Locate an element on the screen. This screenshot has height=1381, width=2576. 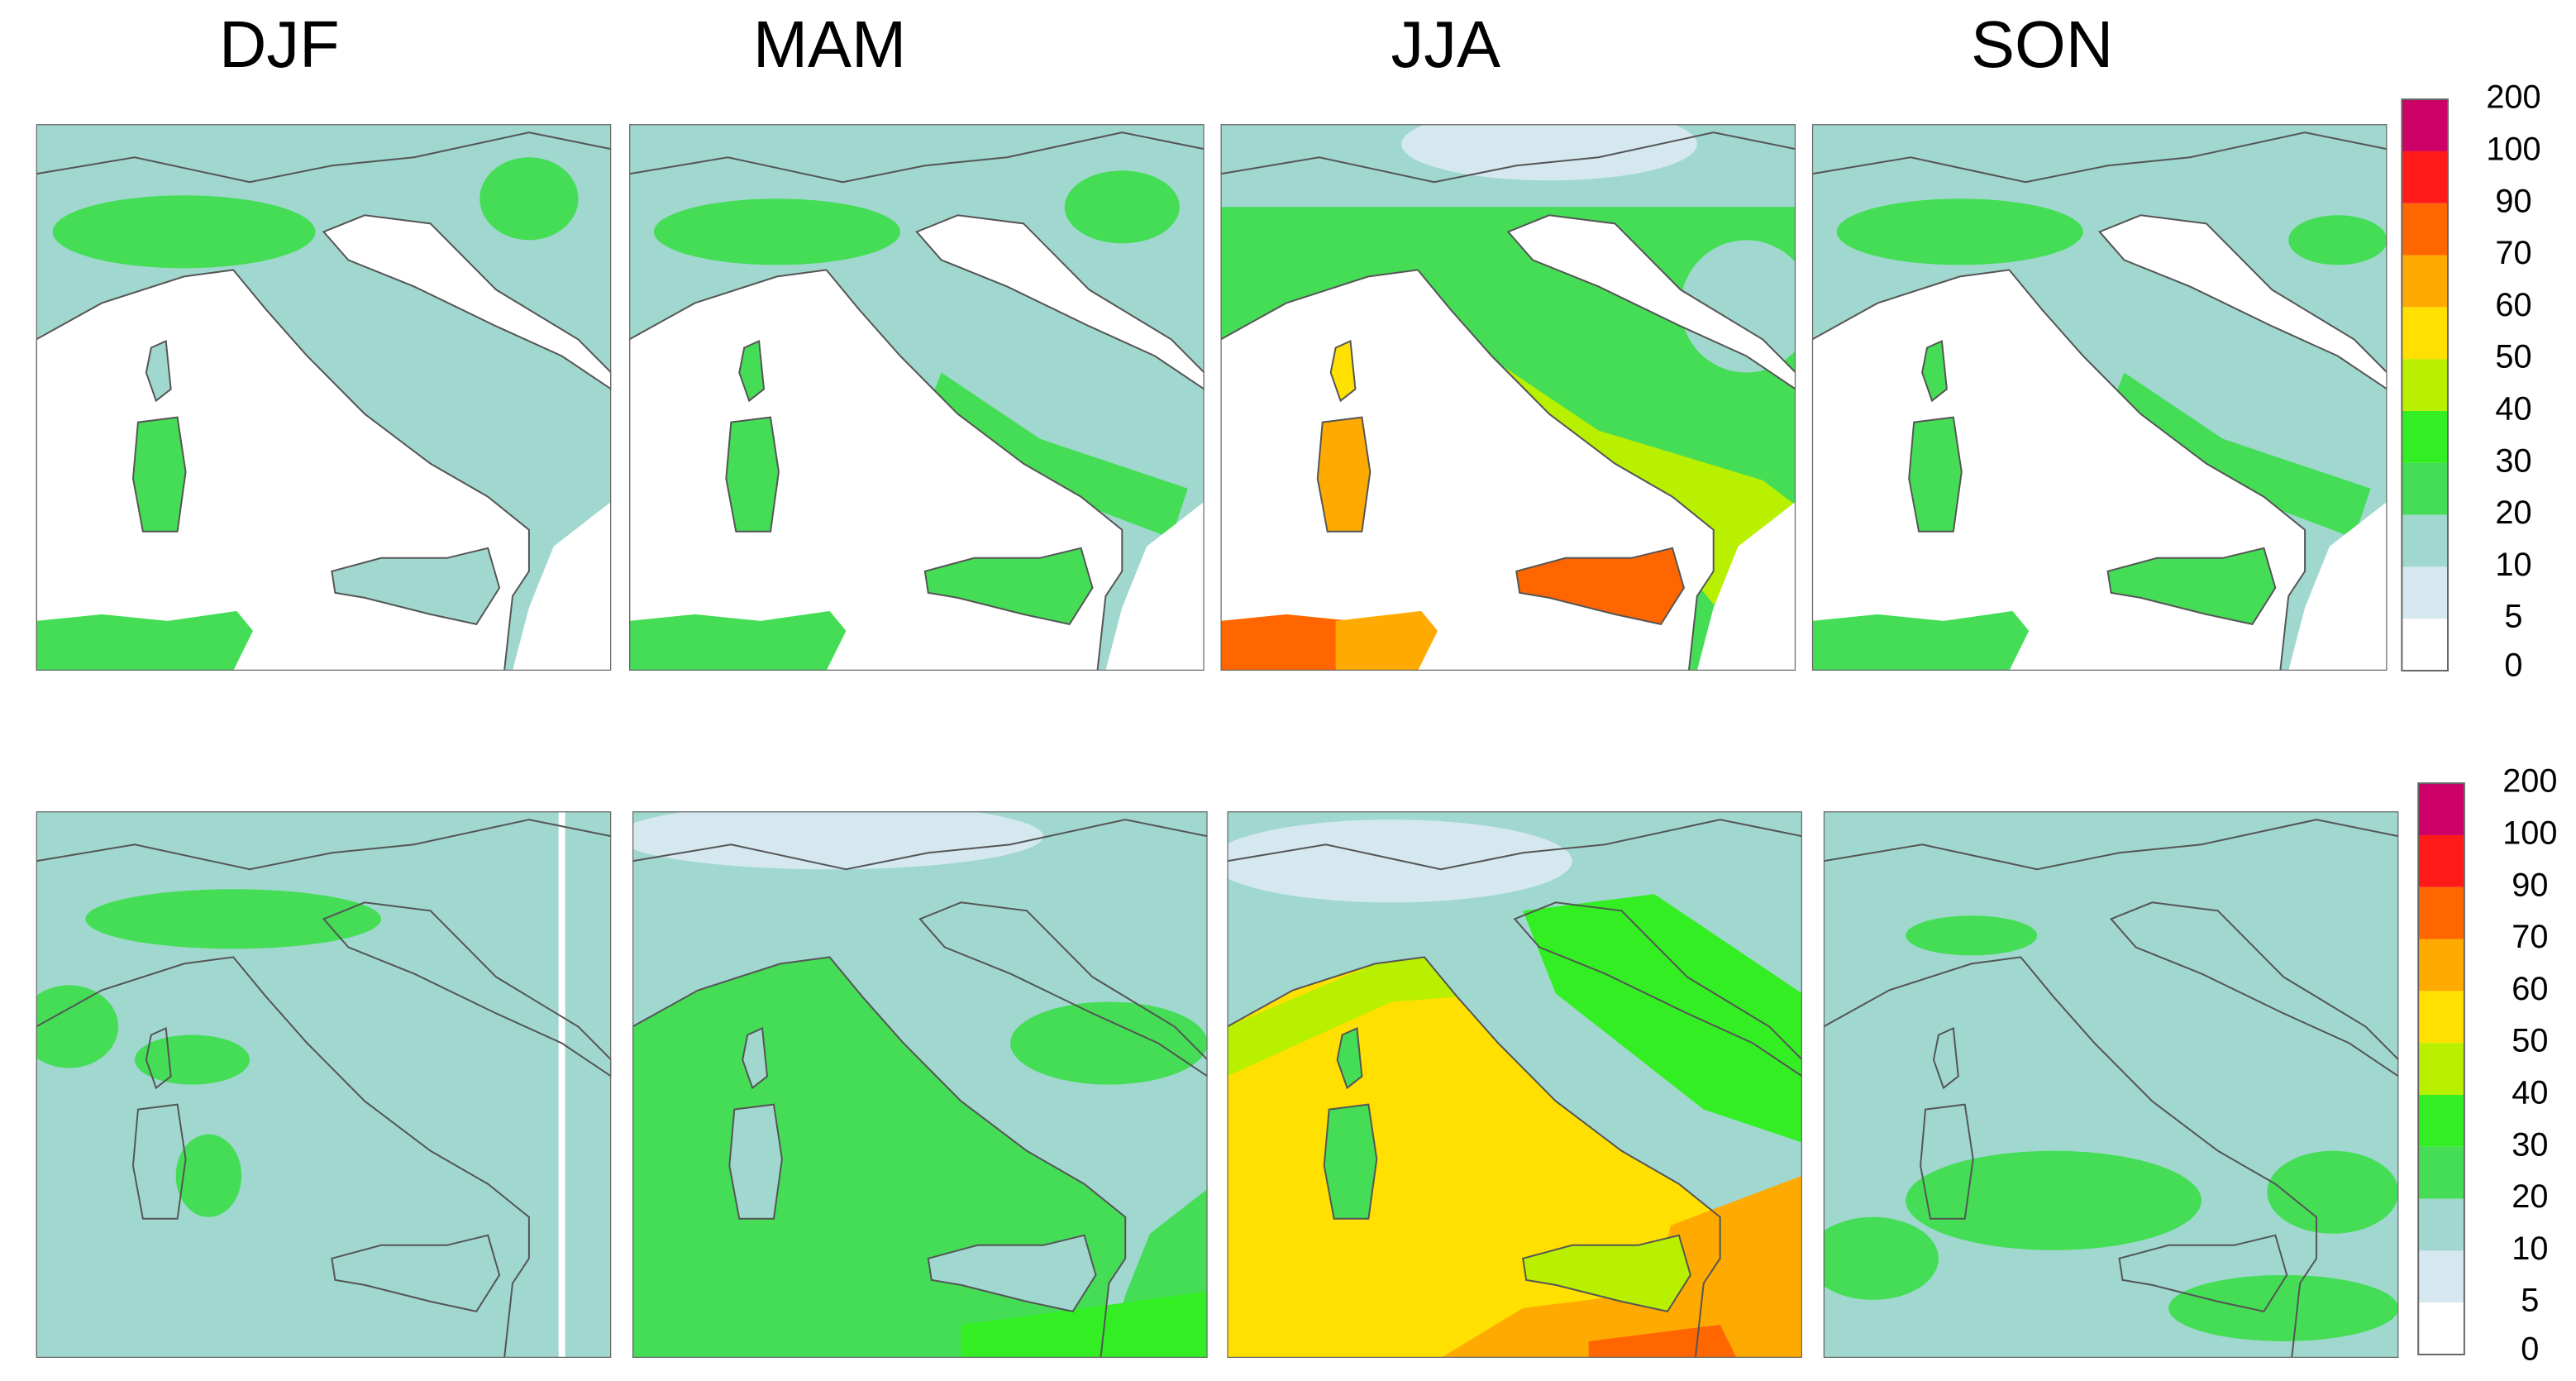
season-title: DJF is located at coordinates (279, 44).